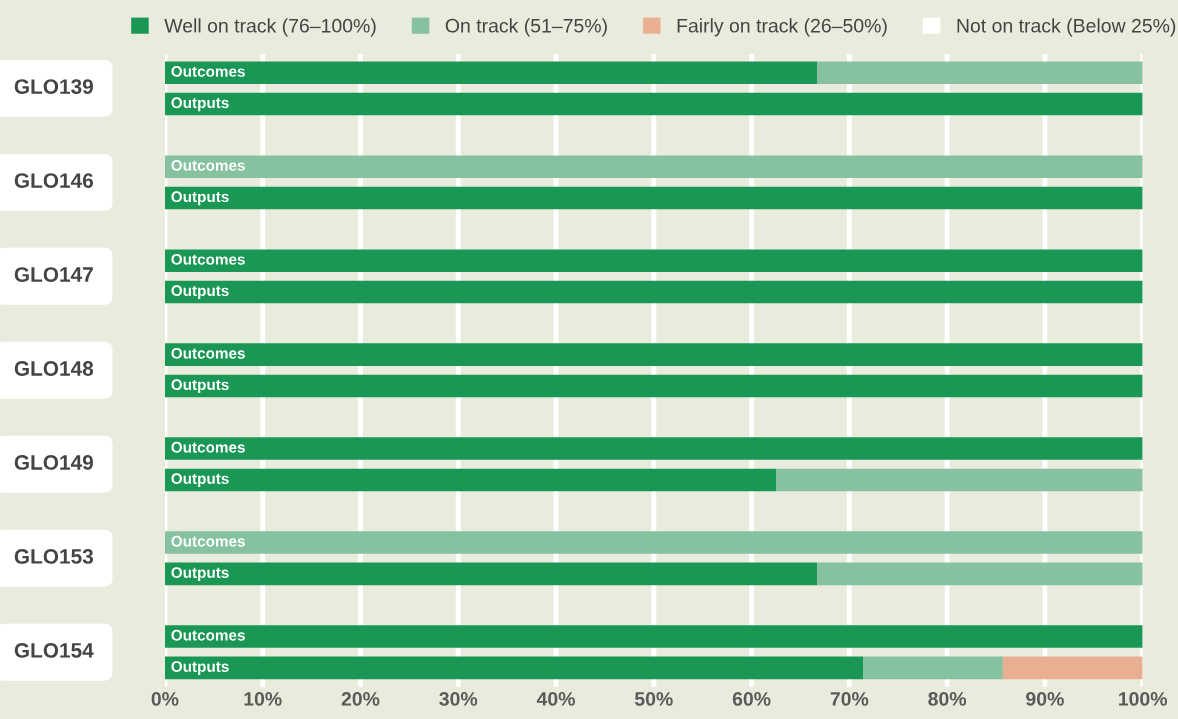 The image size is (1178, 719). Describe the element at coordinates (165, 699) in the screenshot. I see `x-tick-label: 0%` at that location.